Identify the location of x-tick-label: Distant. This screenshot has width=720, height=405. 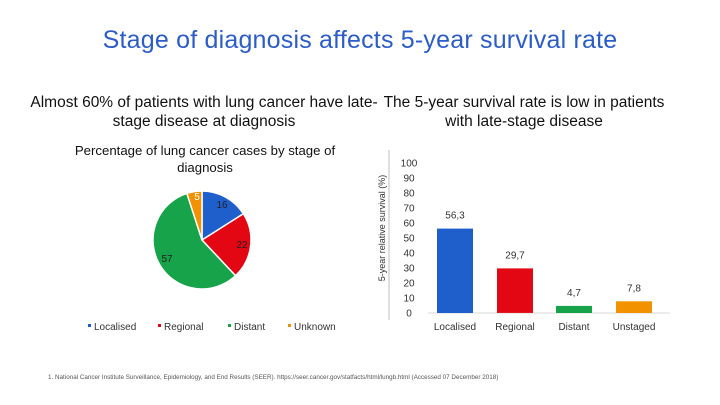
(573, 327).